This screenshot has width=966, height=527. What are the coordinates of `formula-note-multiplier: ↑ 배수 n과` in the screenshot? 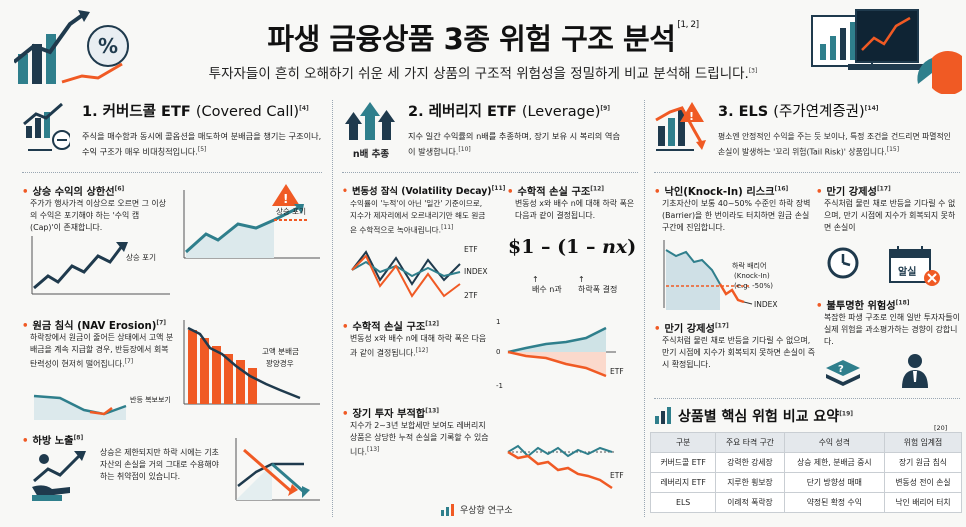 It's located at (547, 284).